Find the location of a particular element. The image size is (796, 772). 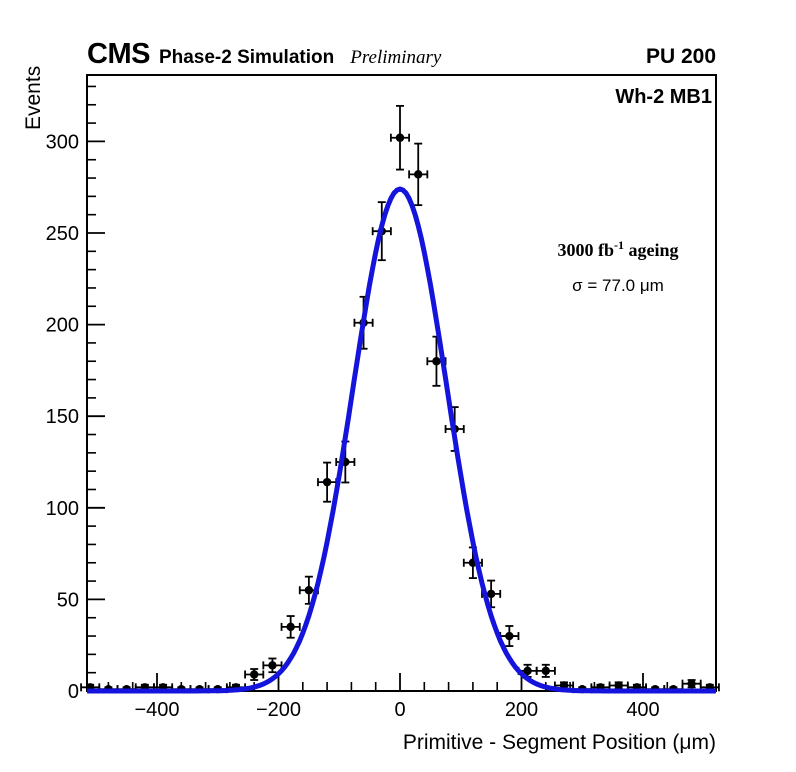

simulation-label: Phase-2 Simulation is located at coordinates (246, 57).